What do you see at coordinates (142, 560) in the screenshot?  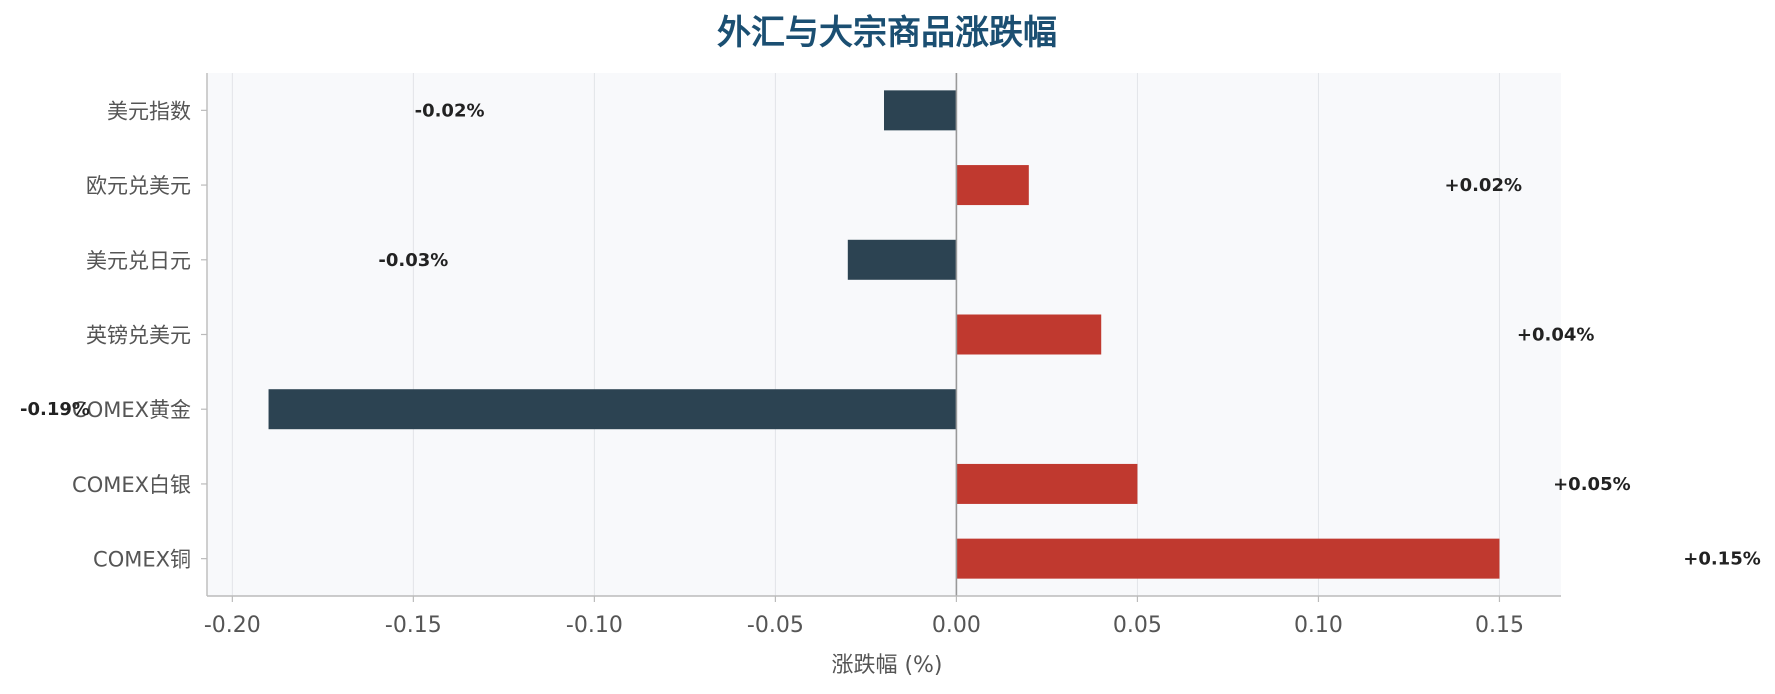 I see `category-label: COMEX铜` at bounding box center [142, 560].